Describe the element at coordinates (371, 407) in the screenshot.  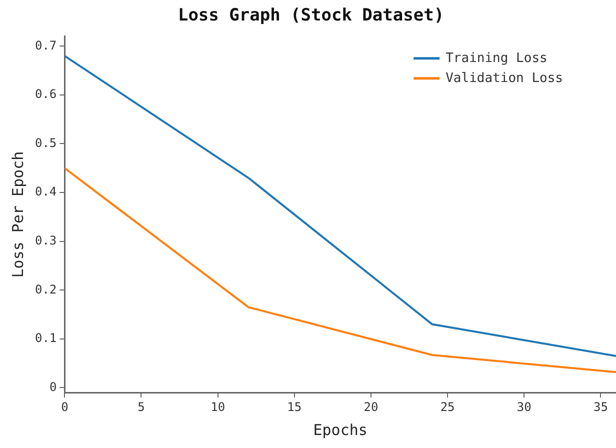
I see `x-tick-label: 20` at that location.